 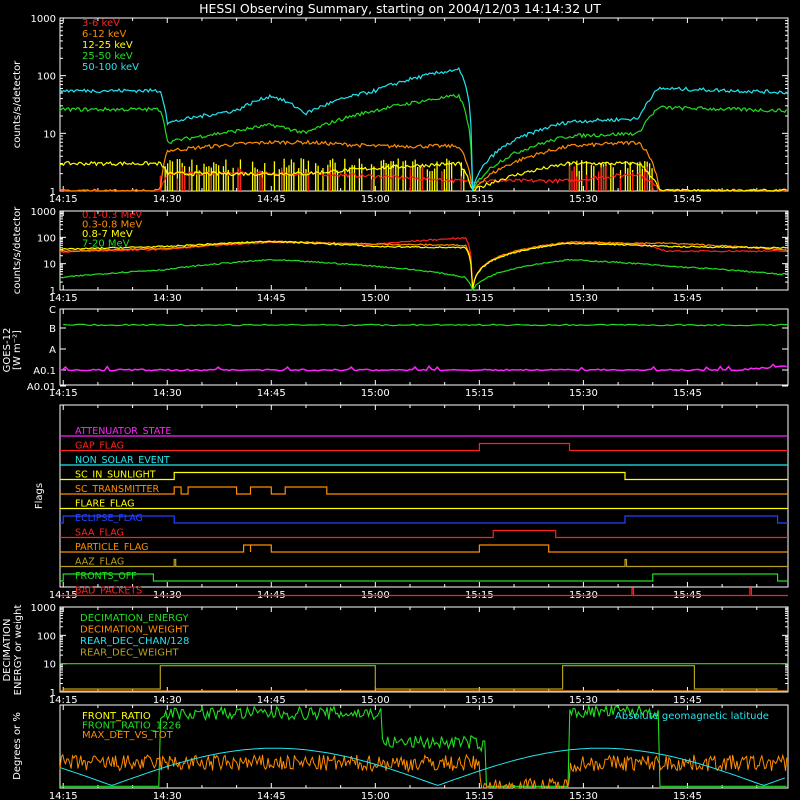 What do you see at coordinates (134, 630) in the screenshot?
I see `decimation-legend-1: DECIMATION_WEIGHT` at bounding box center [134, 630].